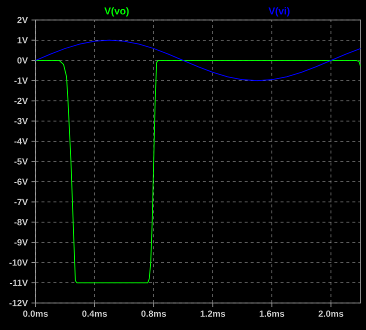  Describe the element at coordinates (21, 161) in the screenshot. I see `y-tick-label: -5V` at that location.